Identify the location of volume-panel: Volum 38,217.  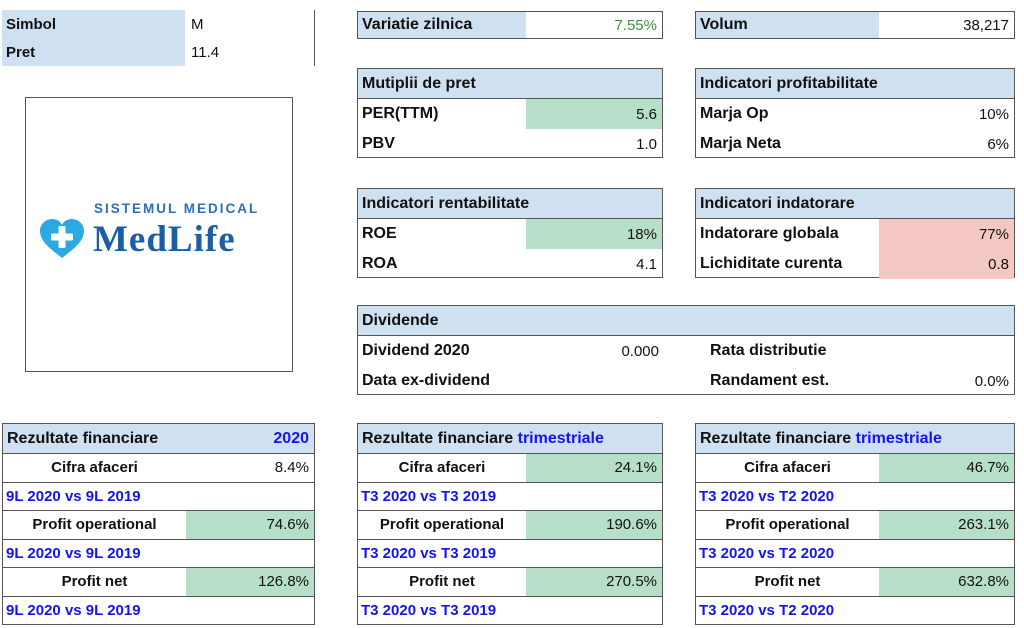
(855, 25).